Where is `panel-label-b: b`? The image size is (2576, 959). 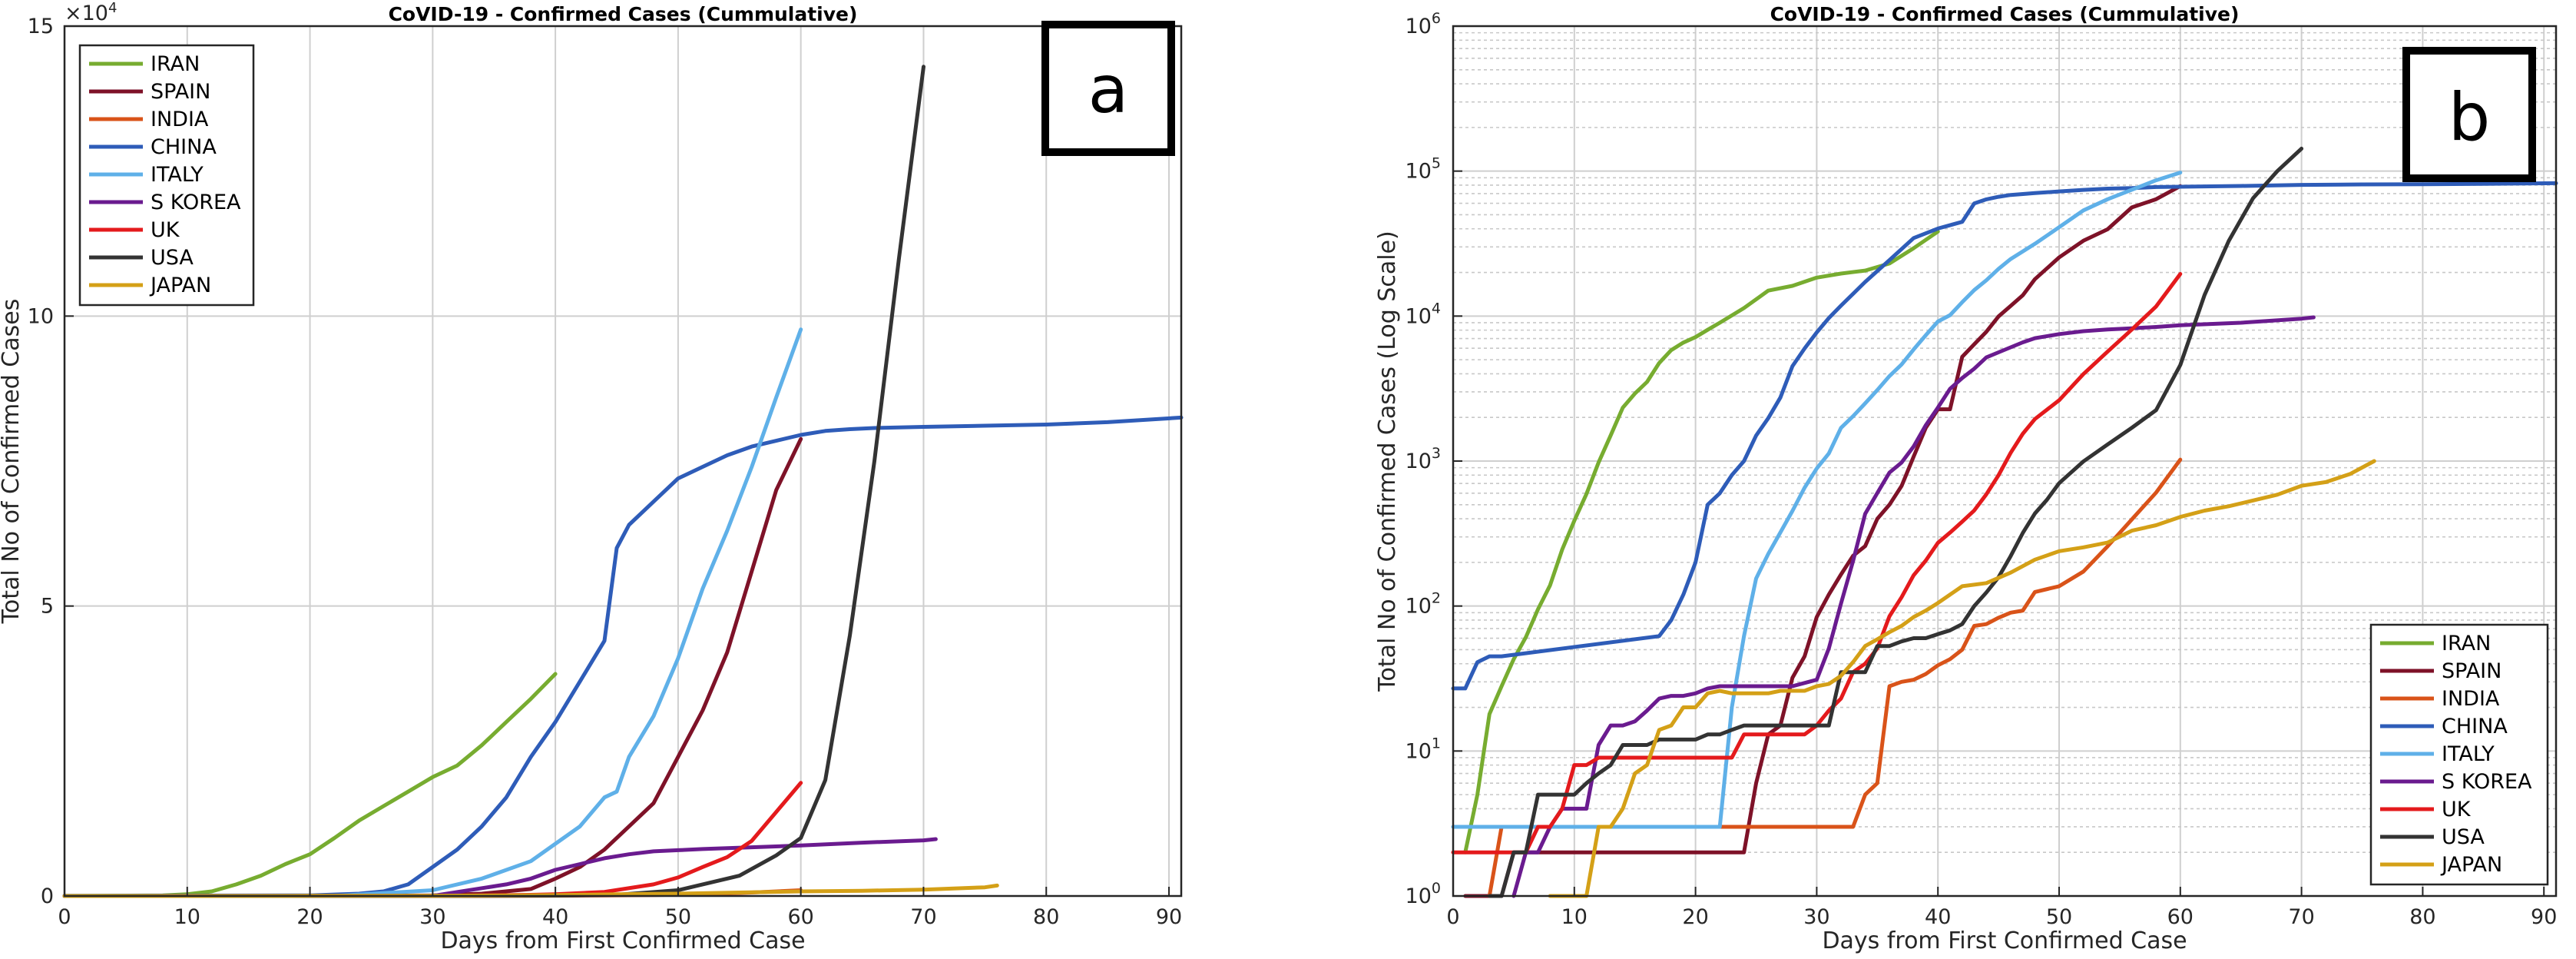 panel-label-b: b is located at coordinates (2470, 117).